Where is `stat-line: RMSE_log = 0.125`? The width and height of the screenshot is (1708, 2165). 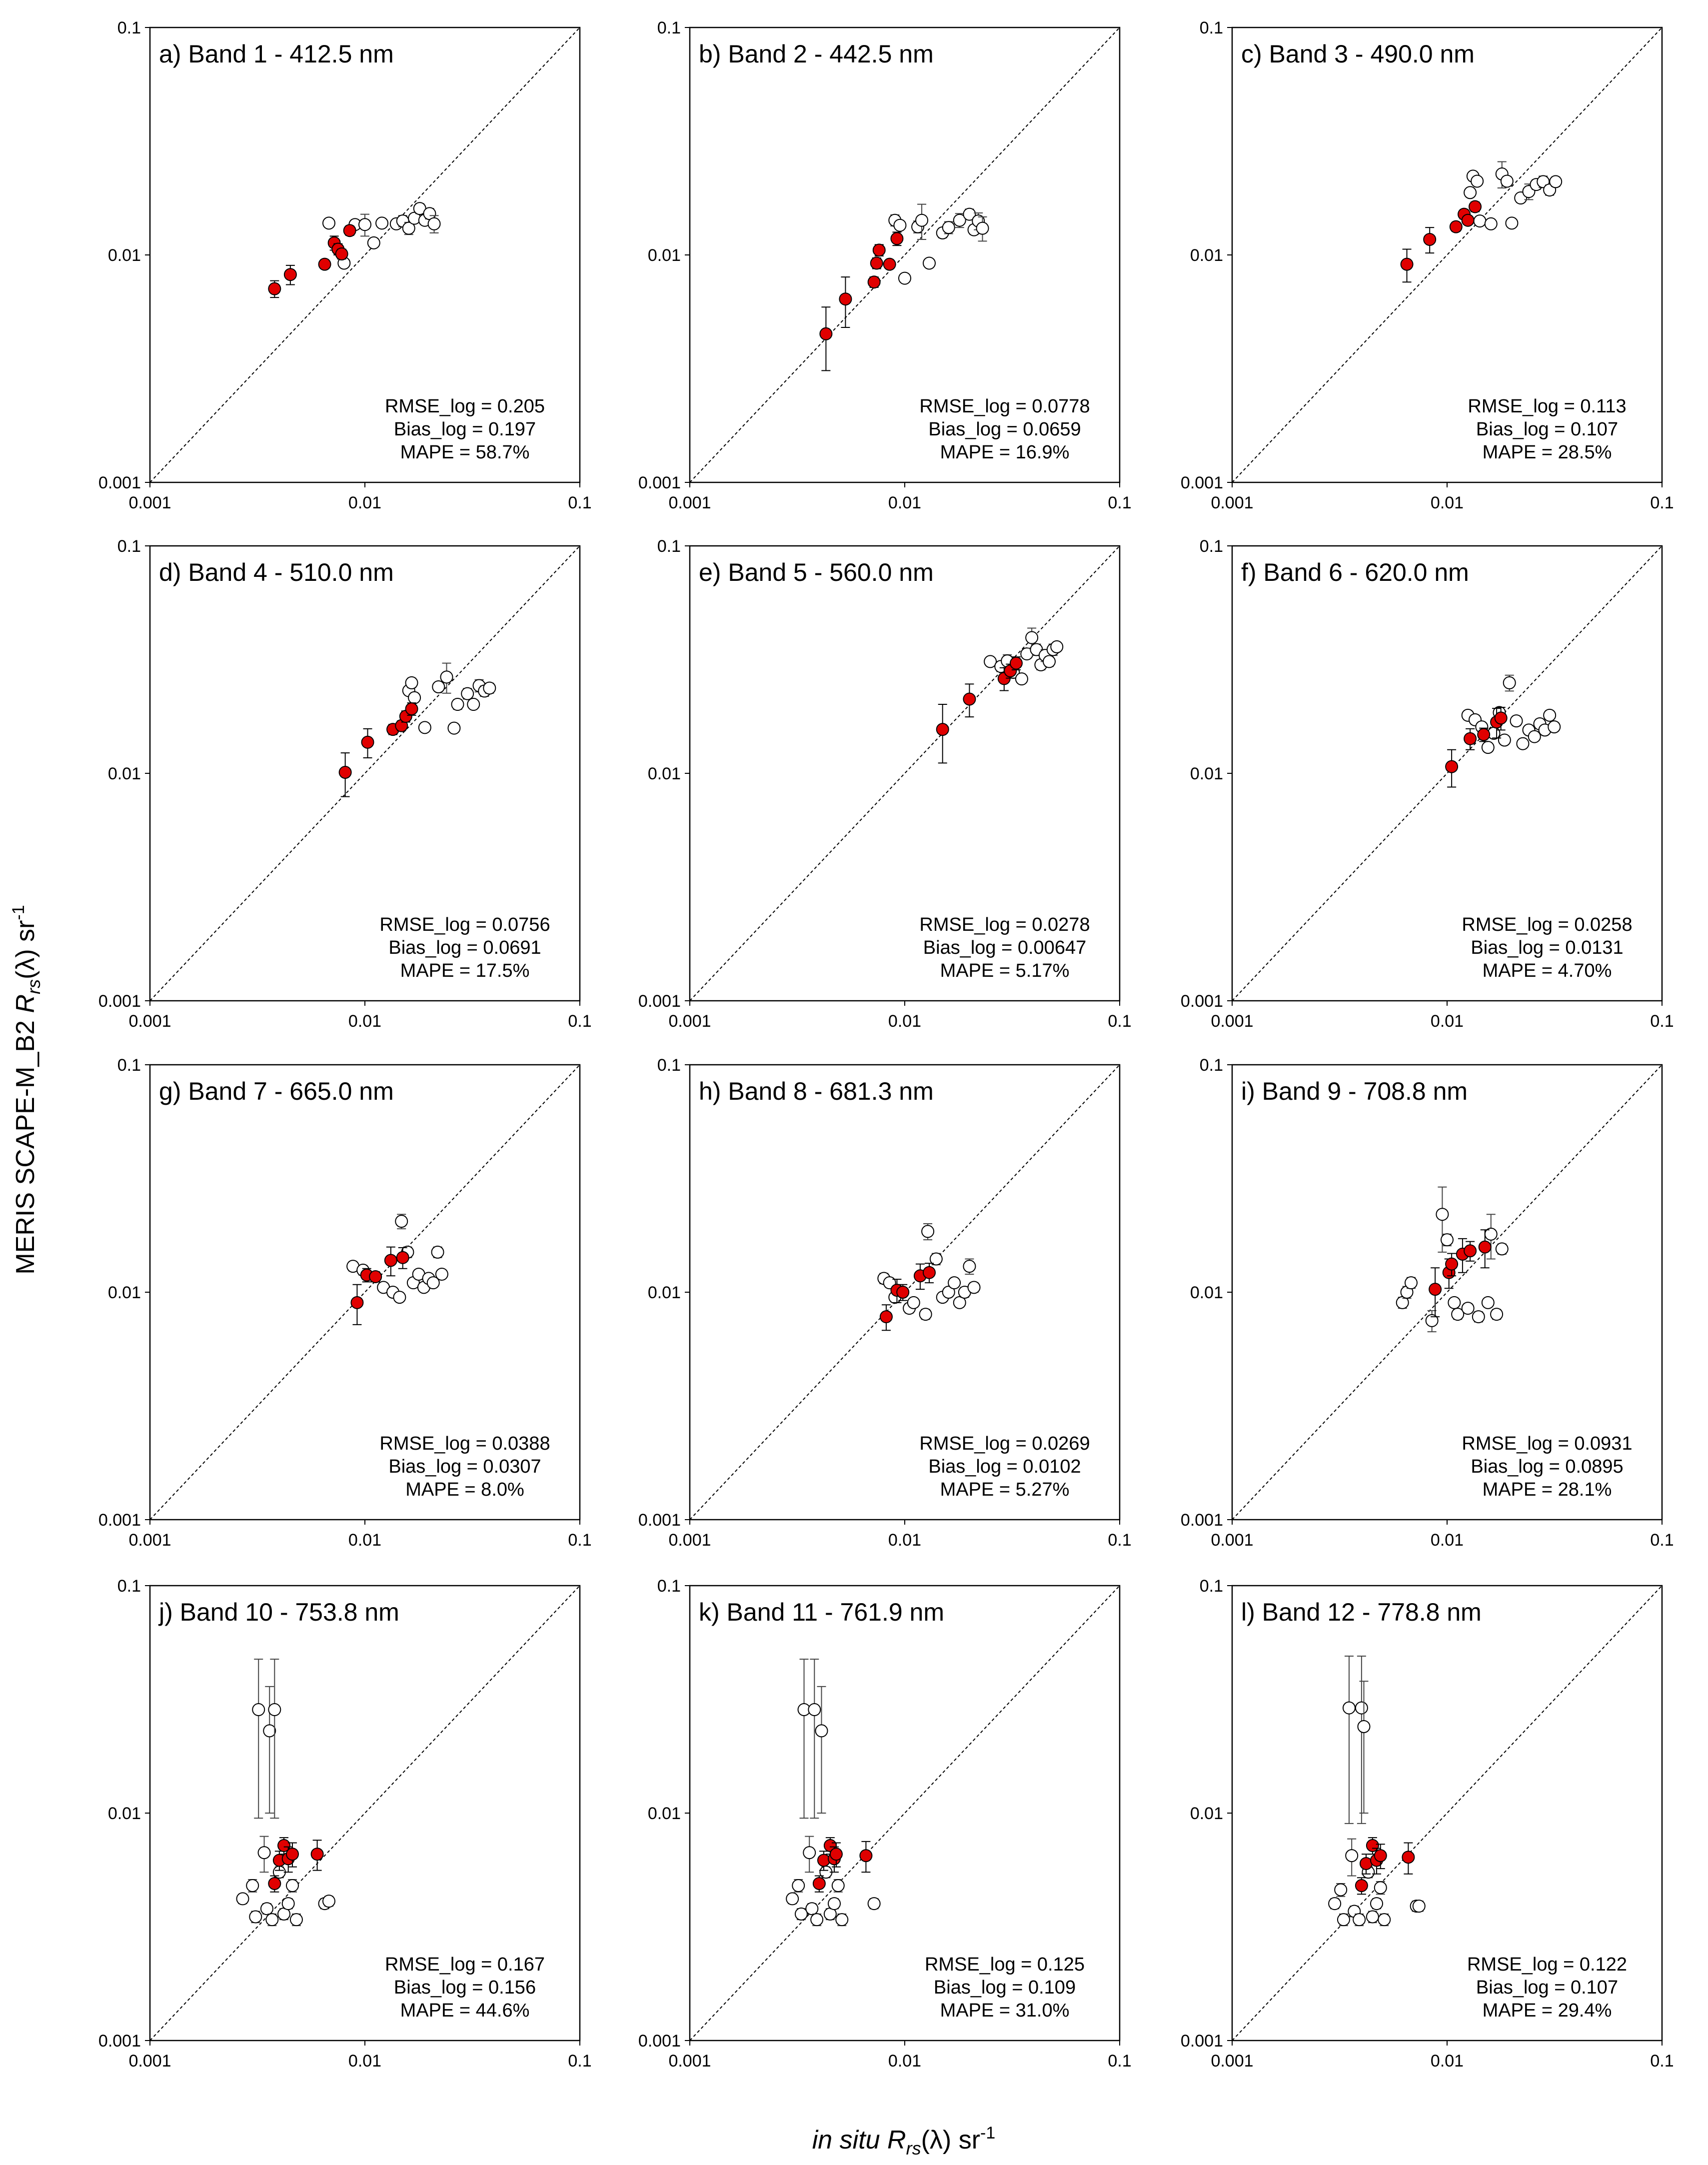
stat-line: RMSE_log = 0.125 is located at coordinates (1005, 1964).